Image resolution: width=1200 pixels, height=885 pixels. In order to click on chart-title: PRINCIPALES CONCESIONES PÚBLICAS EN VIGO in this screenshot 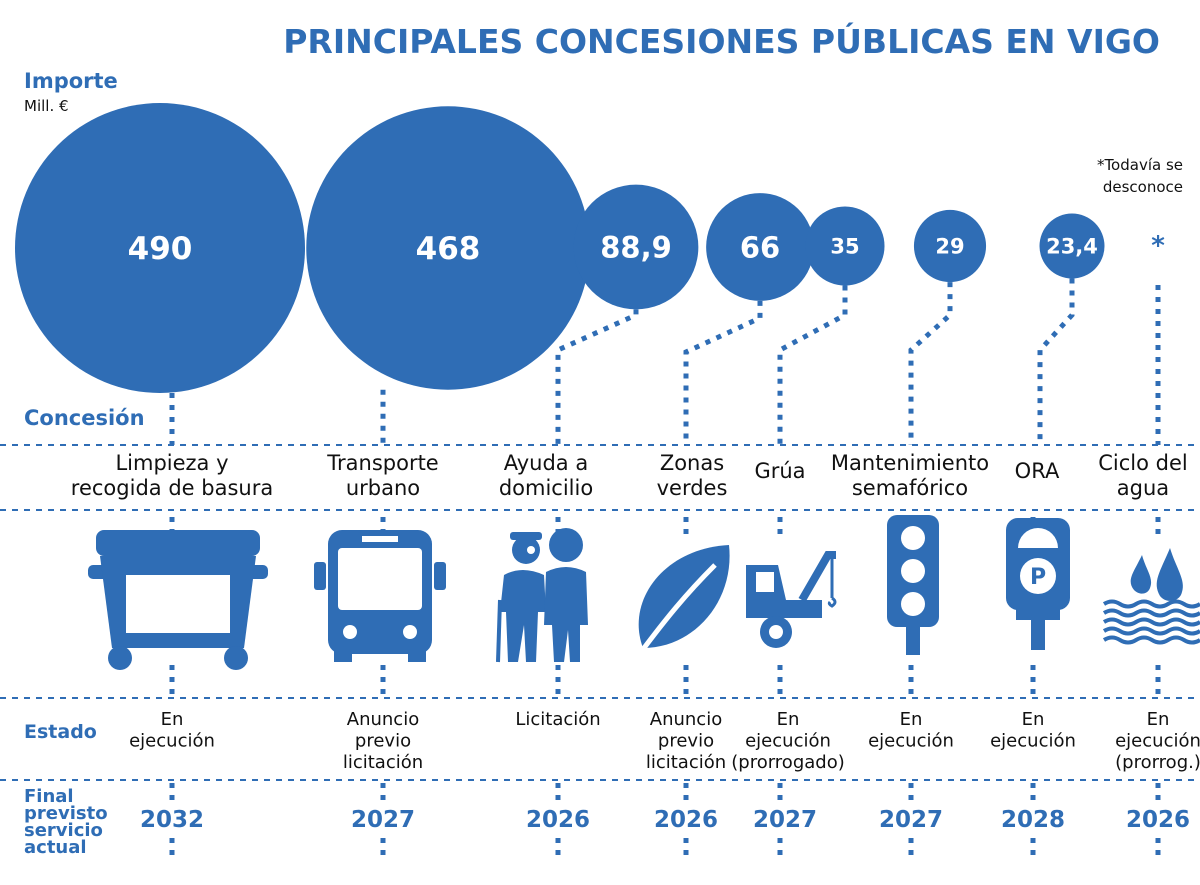, I will do `click(721, 41)`.